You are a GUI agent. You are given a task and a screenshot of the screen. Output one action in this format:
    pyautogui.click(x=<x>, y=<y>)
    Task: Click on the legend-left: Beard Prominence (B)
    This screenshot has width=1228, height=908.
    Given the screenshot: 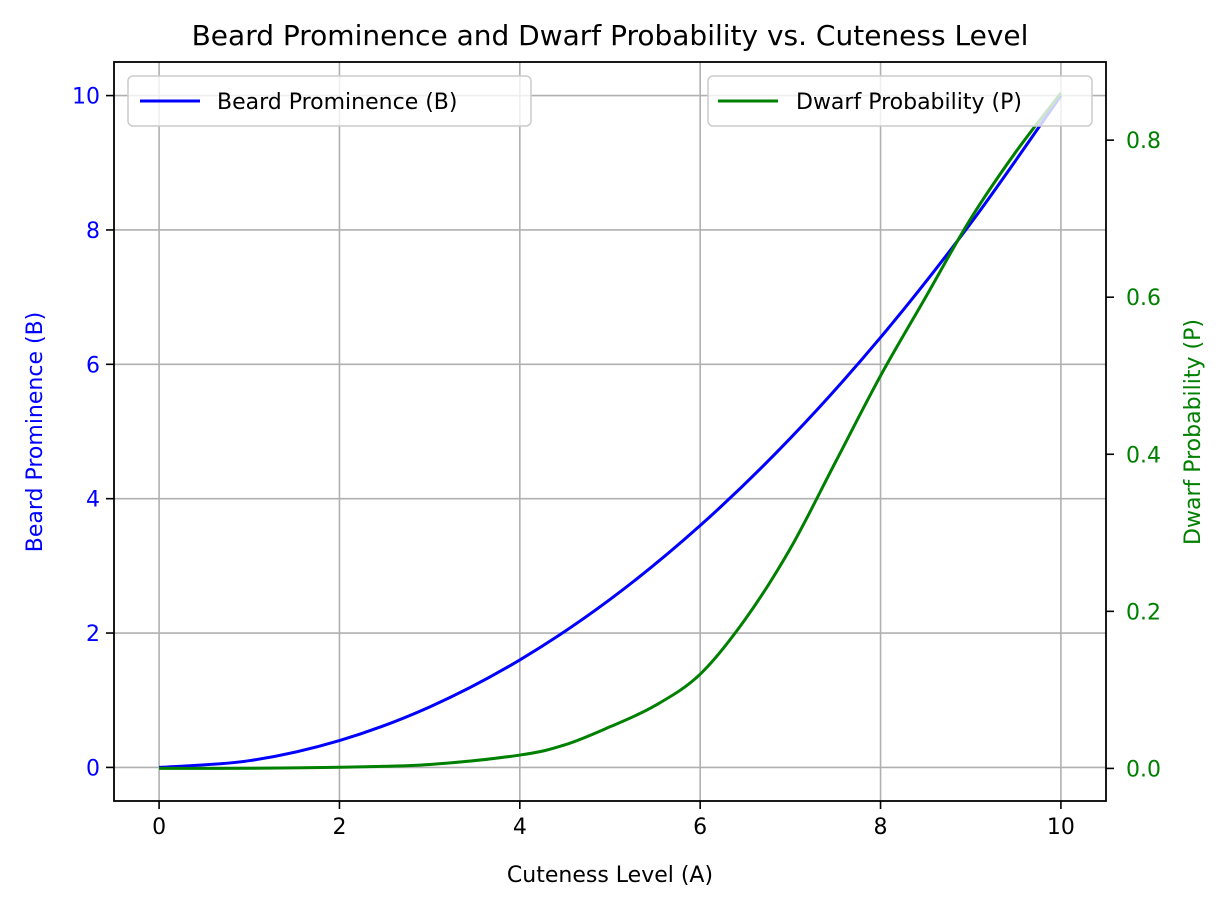 What is the action you would take?
    pyautogui.click(x=329, y=101)
    